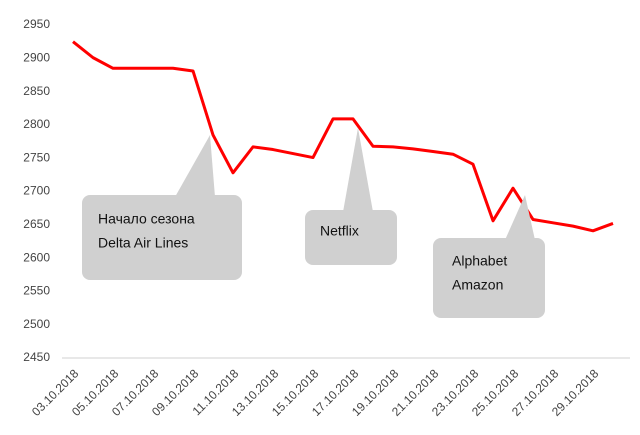 The width and height of the screenshot is (640, 435). What do you see at coordinates (36, 124) in the screenshot?
I see `y-tick-label: 2800` at bounding box center [36, 124].